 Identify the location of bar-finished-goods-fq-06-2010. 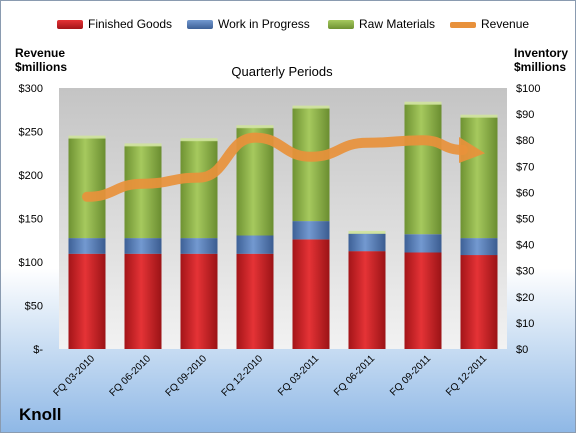
(143, 301).